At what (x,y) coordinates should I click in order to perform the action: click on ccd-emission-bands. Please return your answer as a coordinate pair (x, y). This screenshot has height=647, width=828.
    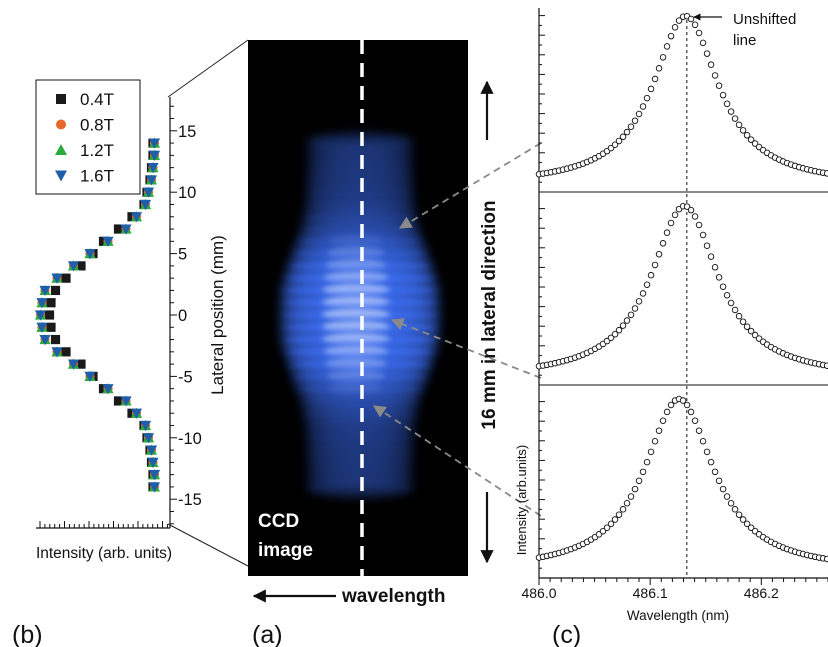
    Looking at the image, I should click on (360, 315).